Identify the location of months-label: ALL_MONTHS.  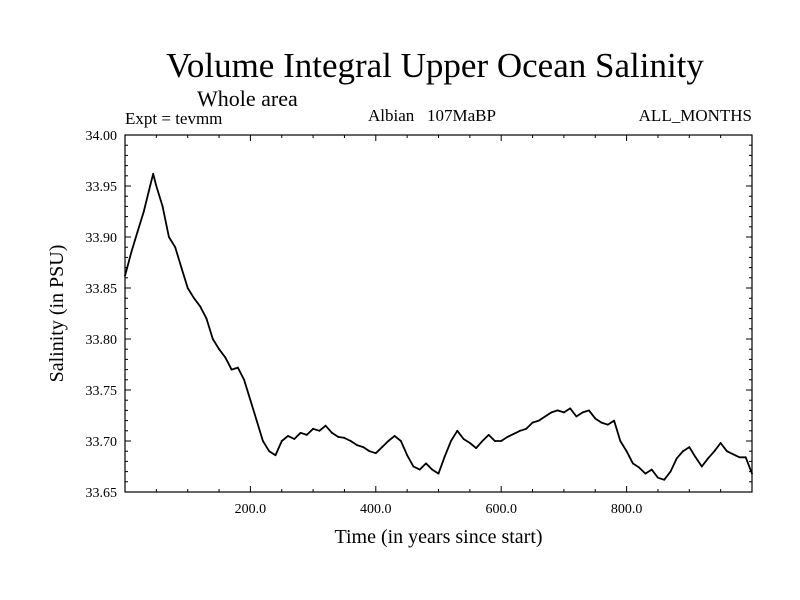
(695, 115).